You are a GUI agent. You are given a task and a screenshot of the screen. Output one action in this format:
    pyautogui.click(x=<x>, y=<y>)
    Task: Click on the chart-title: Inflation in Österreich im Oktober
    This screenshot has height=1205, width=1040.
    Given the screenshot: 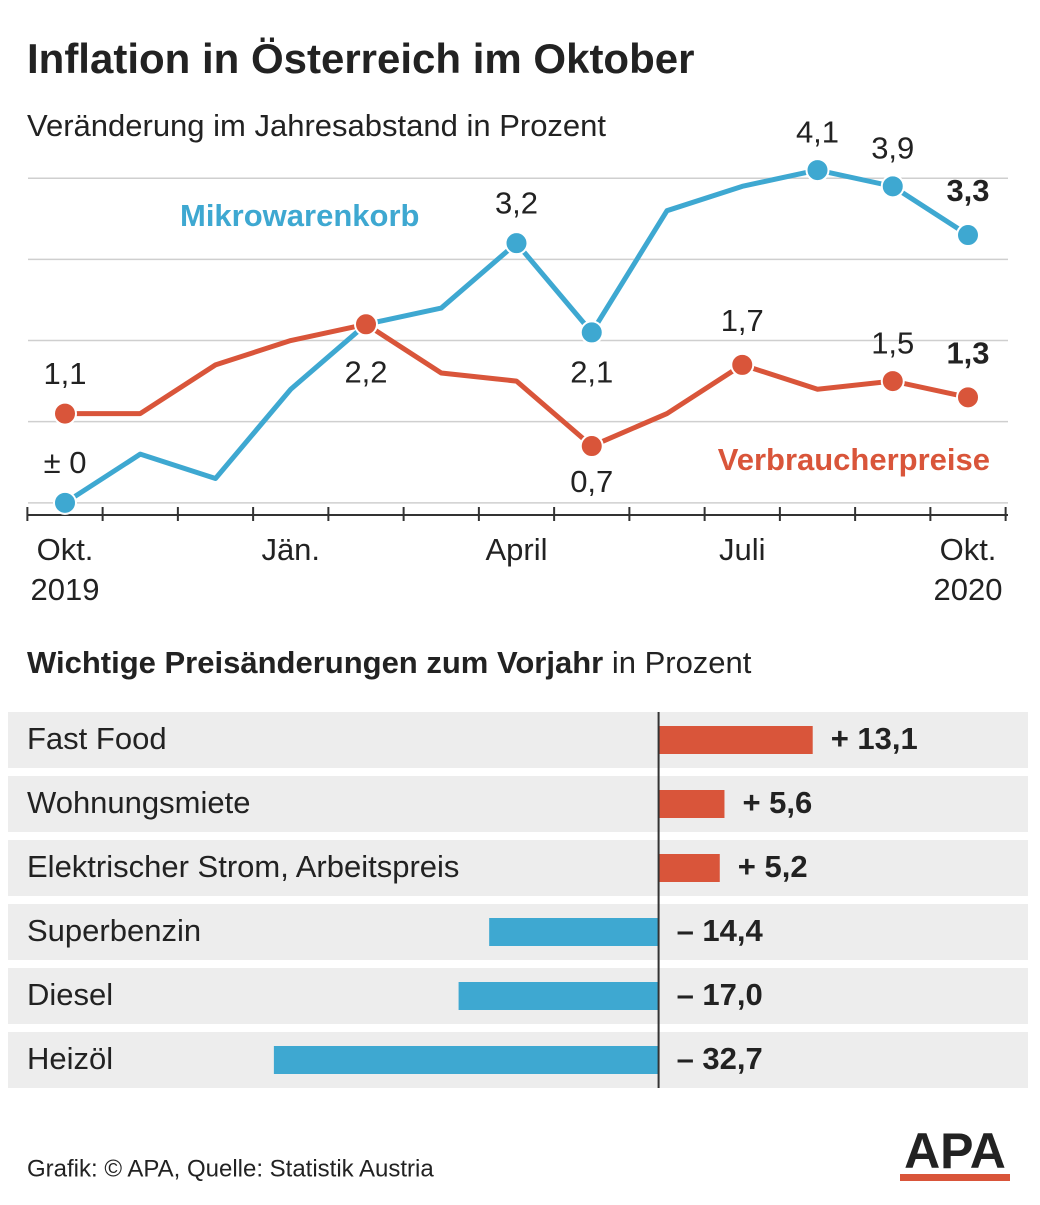 What is the action you would take?
    pyautogui.click(x=360, y=58)
    